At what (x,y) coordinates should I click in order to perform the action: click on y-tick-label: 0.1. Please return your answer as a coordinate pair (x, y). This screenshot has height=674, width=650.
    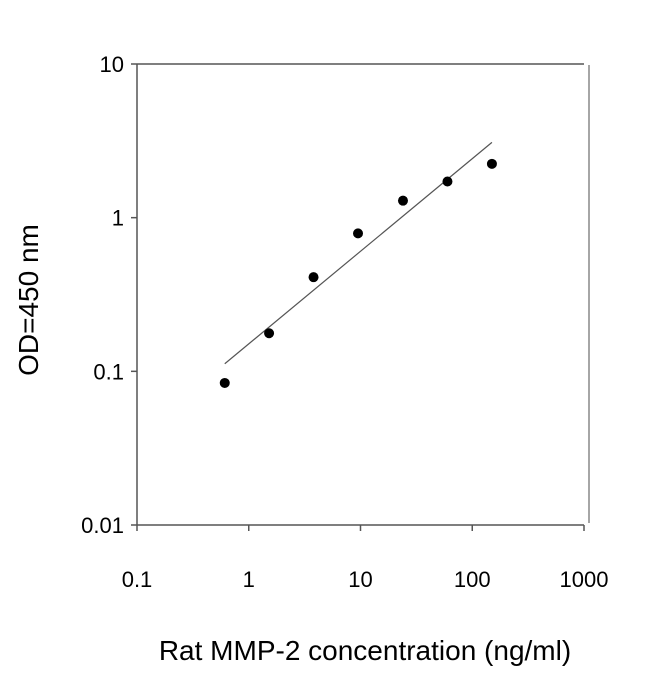
    Looking at the image, I should click on (108, 371).